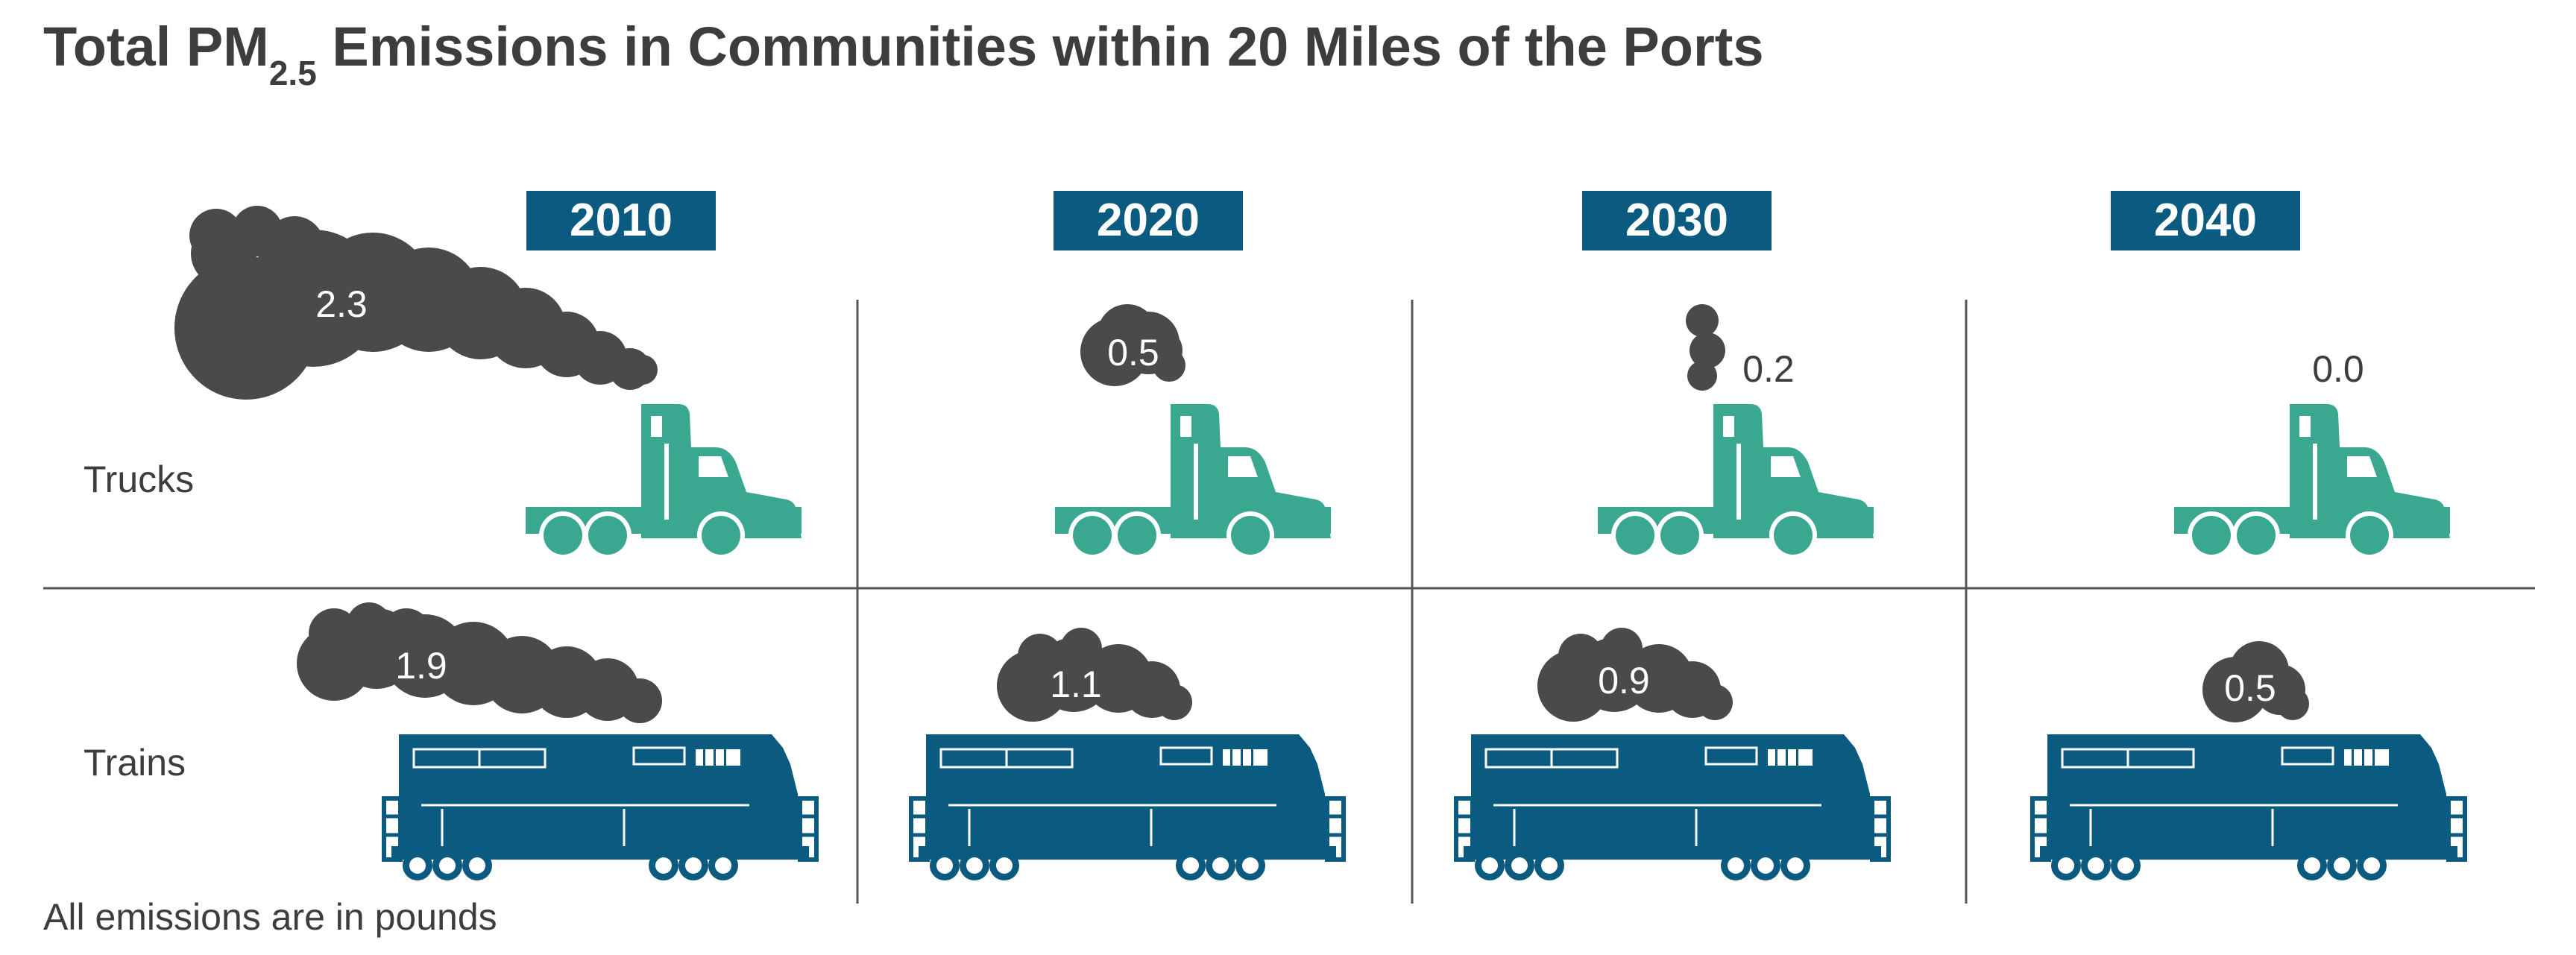 The image size is (2576, 955). What do you see at coordinates (1413, 220) in the screenshot?
I see `year-badges: 2010 2020 2030 2040` at bounding box center [1413, 220].